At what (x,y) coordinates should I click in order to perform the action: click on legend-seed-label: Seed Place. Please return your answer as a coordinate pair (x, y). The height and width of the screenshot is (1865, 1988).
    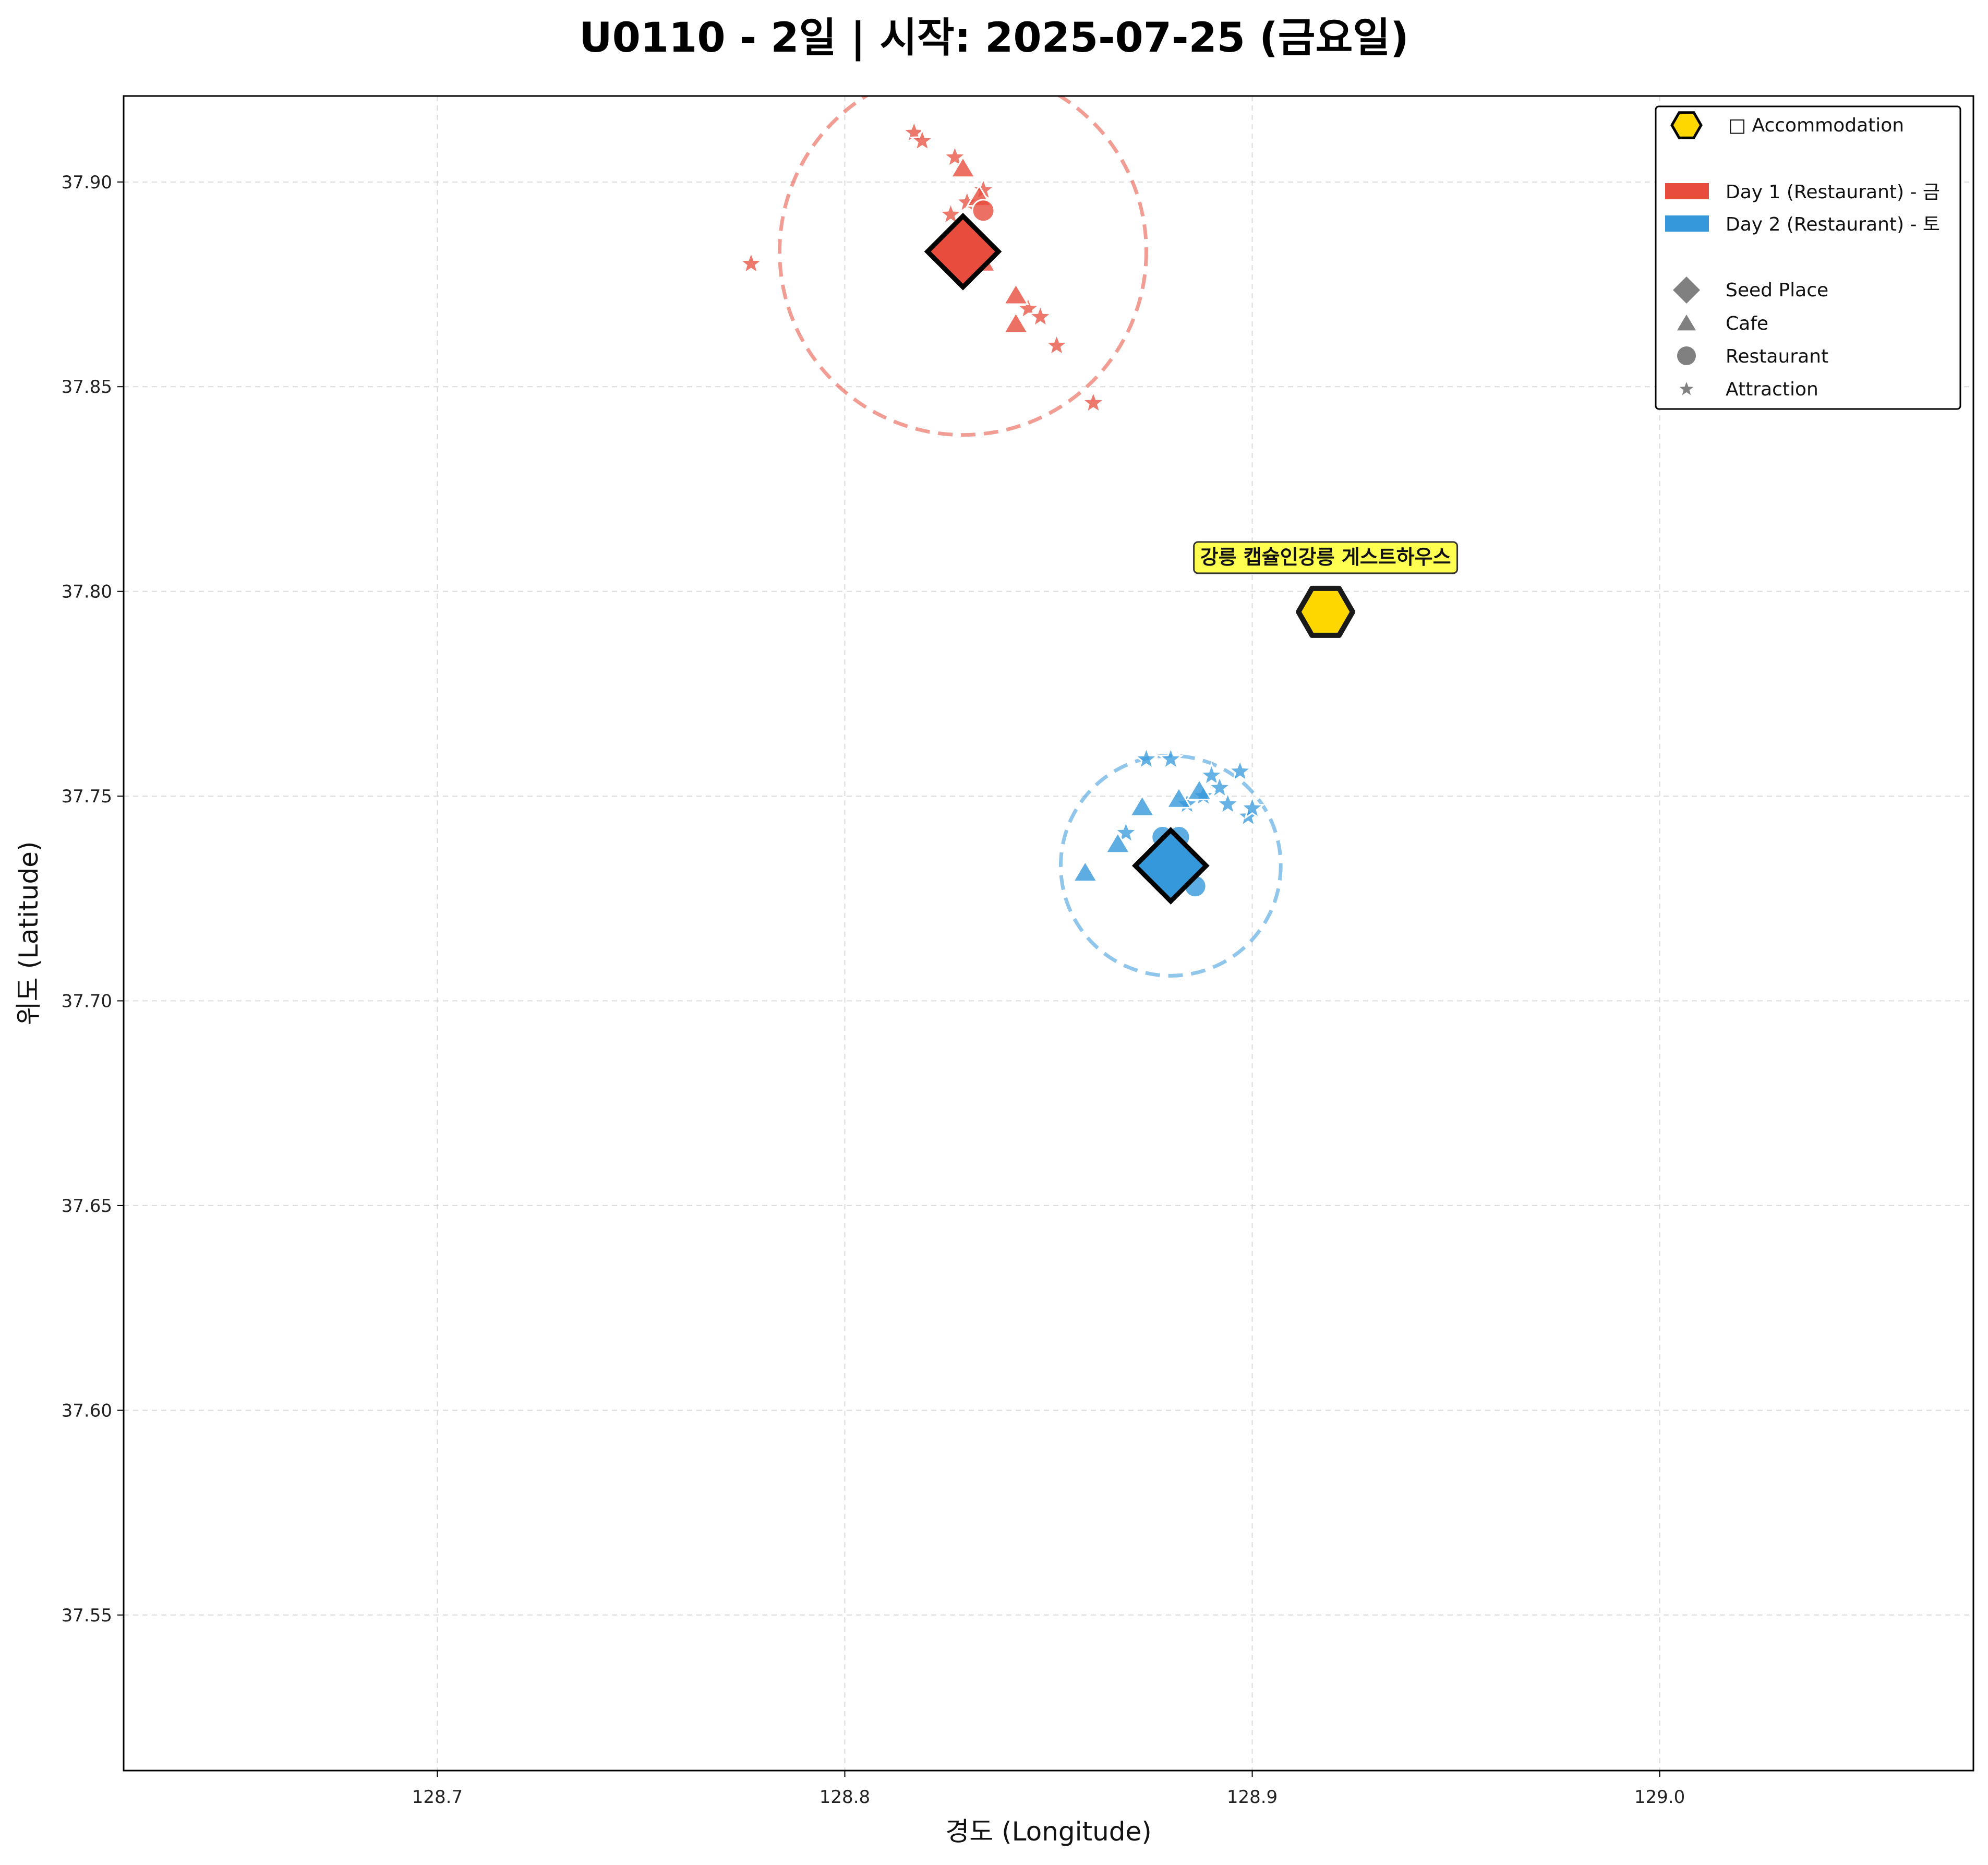
    Looking at the image, I should click on (1777, 290).